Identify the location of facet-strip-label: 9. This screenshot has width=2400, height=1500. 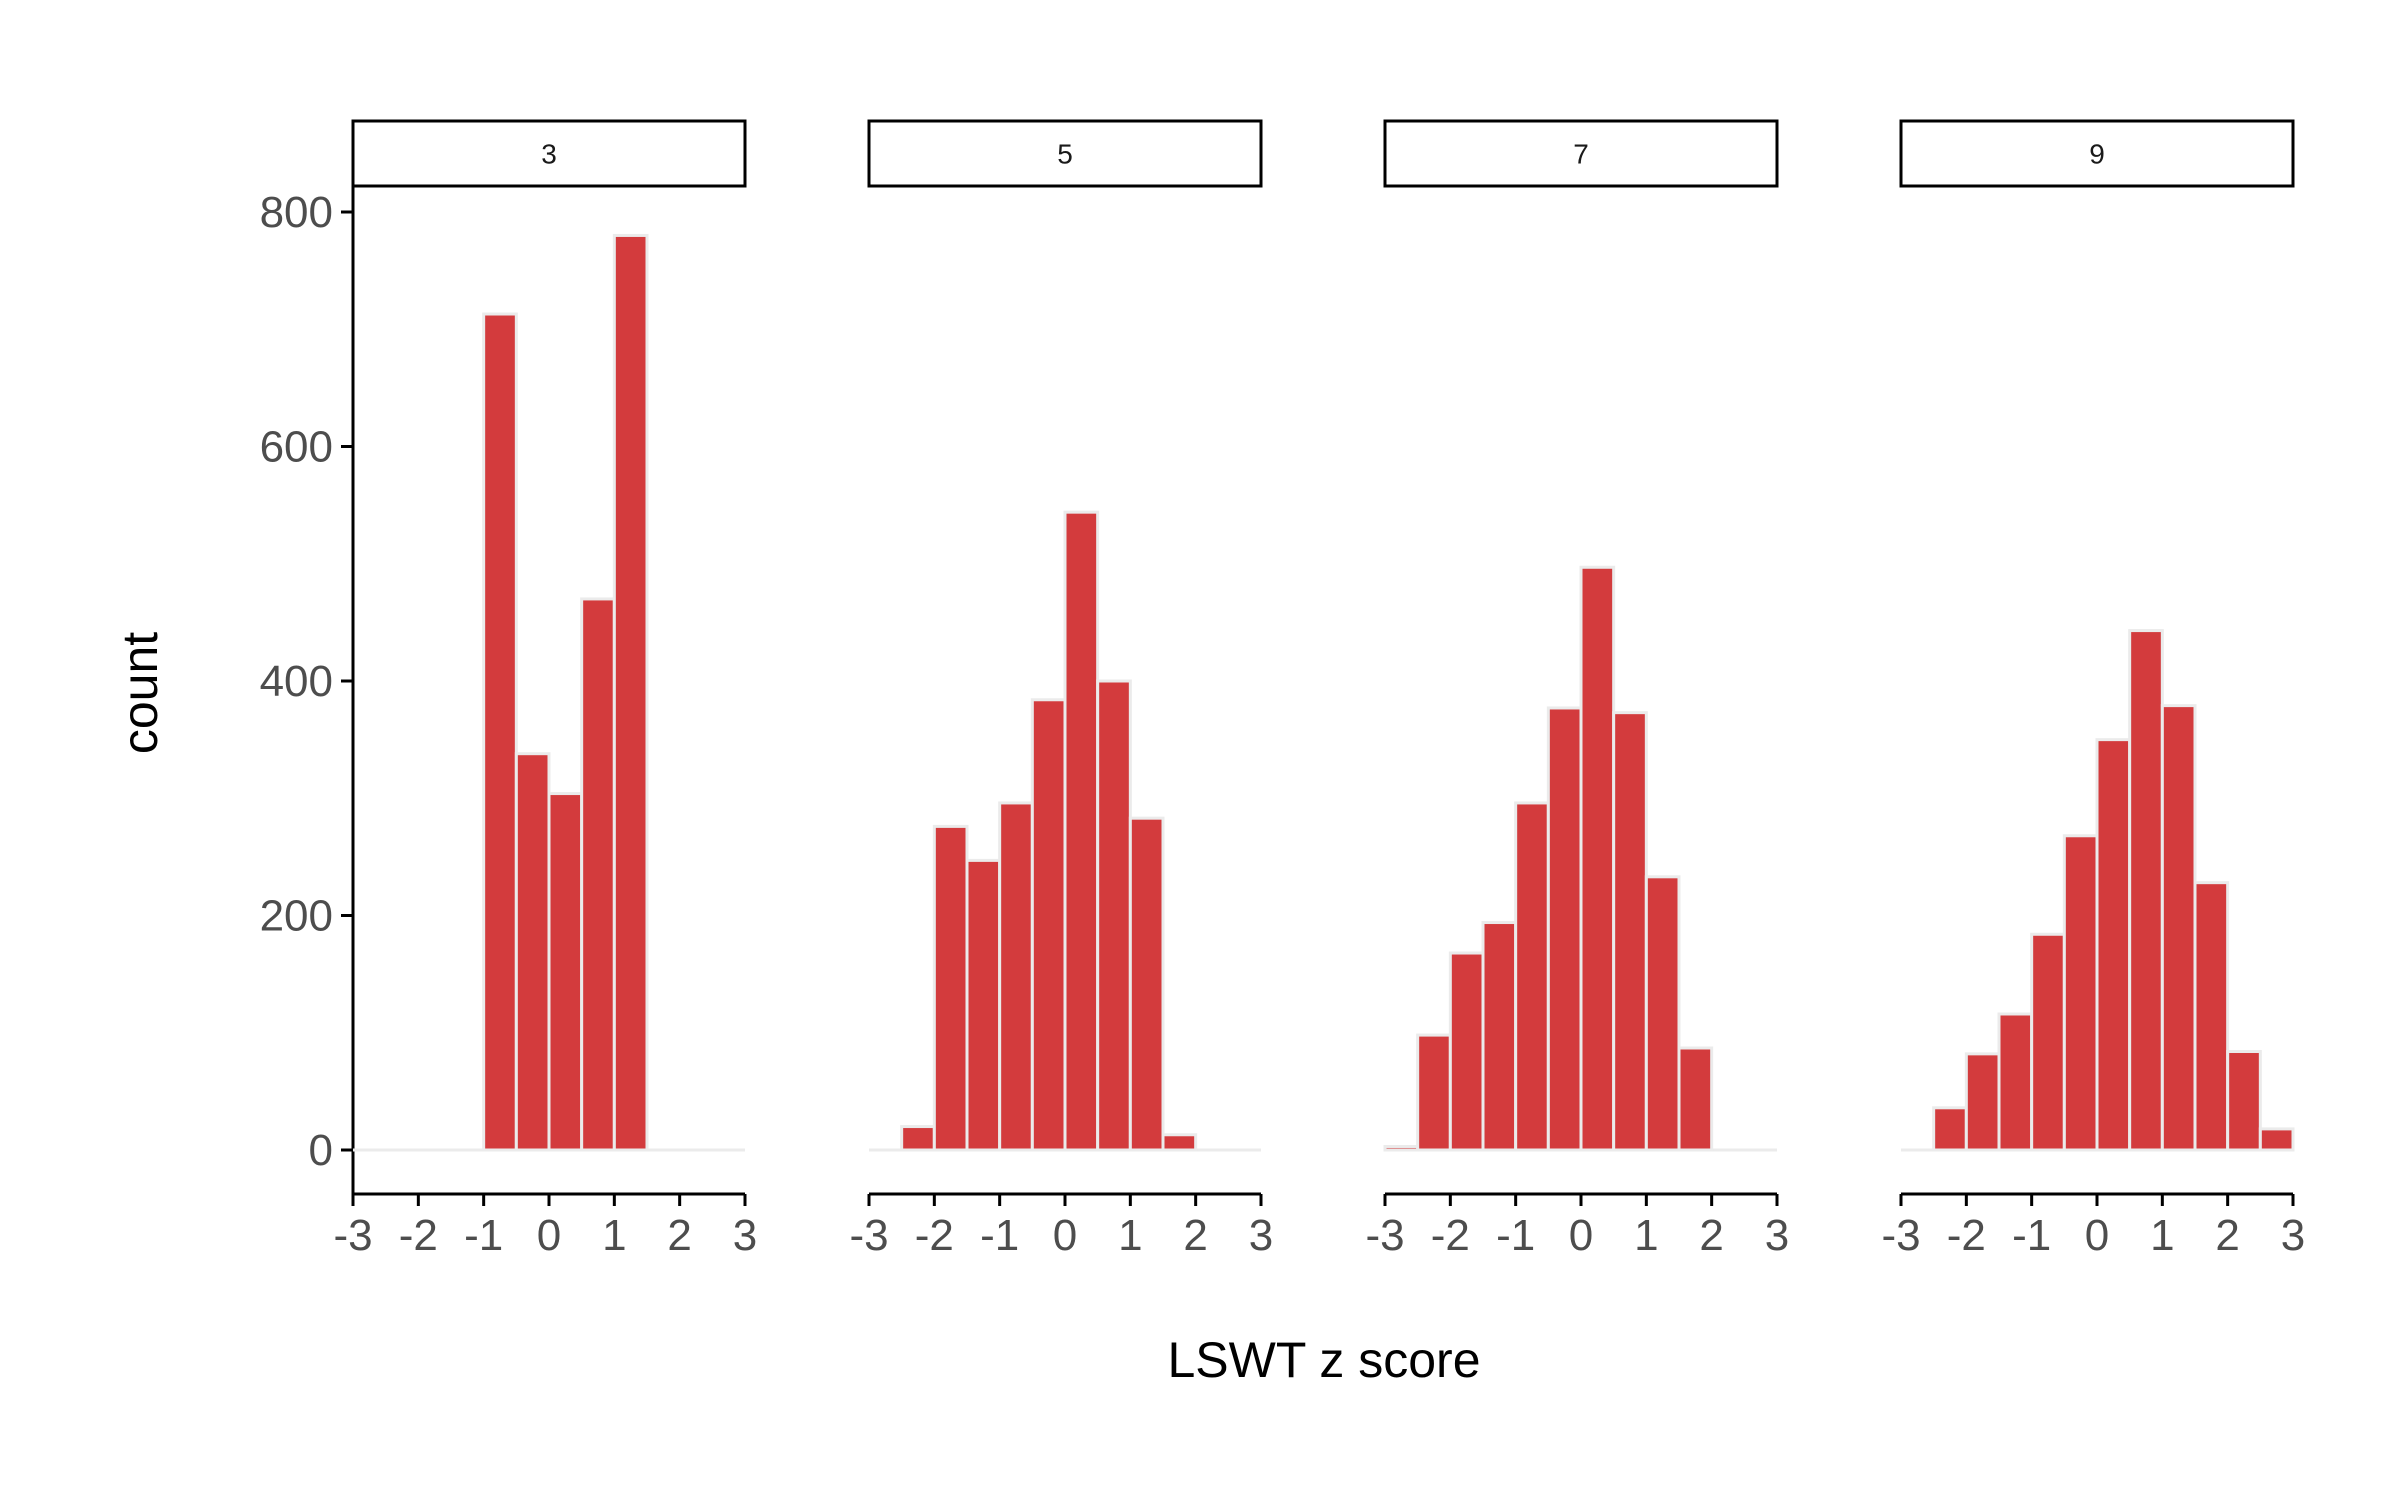
(2097, 154).